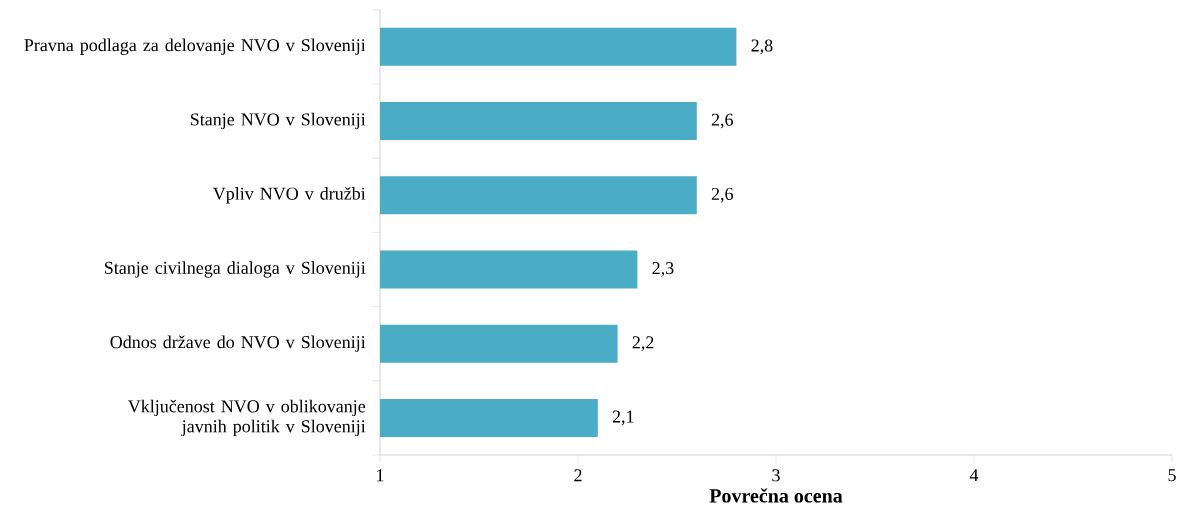 This screenshot has width=1182, height=519. What do you see at coordinates (643, 344) in the screenshot?
I see `data-label: 2,2` at bounding box center [643, 344].